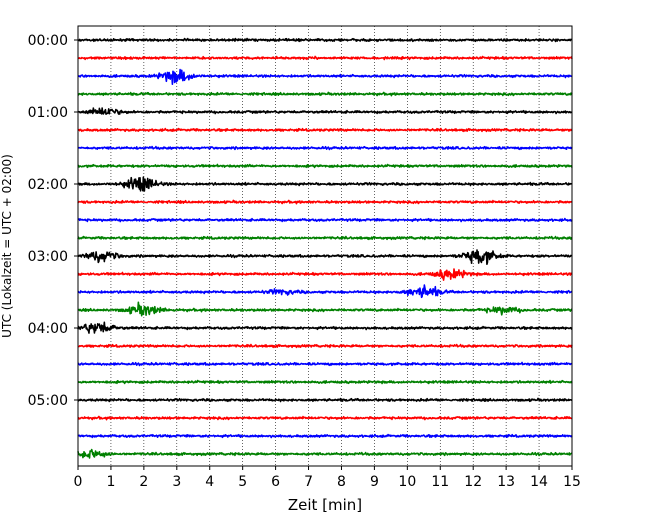 This screenshot has height=520, width=650. What do you see at coordinates (506, 482) in the screenshot?
I see `x-tick-label: 13` at bounding box center [506, 482].